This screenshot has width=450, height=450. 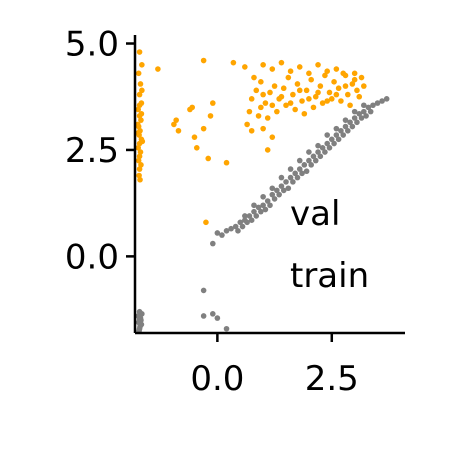 What do you see at coordinates (329, 276) in the screenshot?
I see `legend-entry-train: train` at bounding box center [329, 276].